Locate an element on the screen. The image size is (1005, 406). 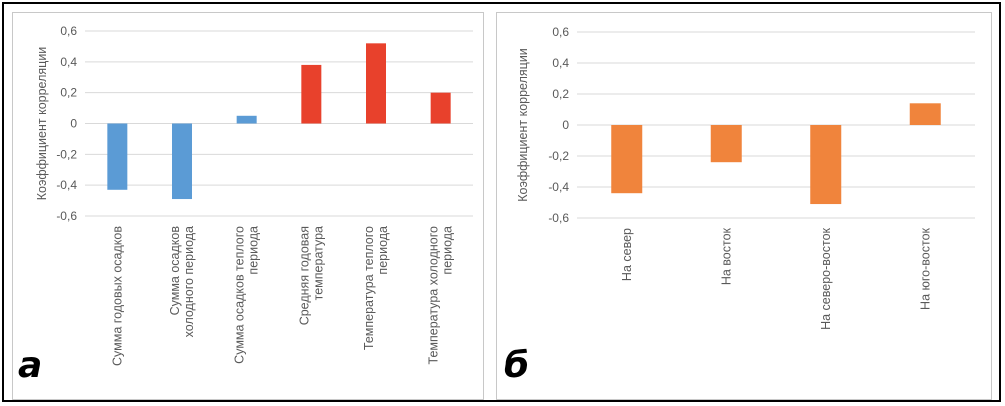
chart-a-y-tick-label: -0,6 is located at coordinates (66, 216).